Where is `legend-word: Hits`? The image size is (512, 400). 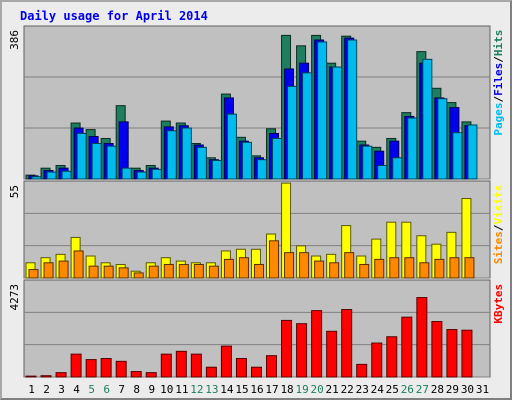 legend-word: Hits is located at coordinates (498, 43).